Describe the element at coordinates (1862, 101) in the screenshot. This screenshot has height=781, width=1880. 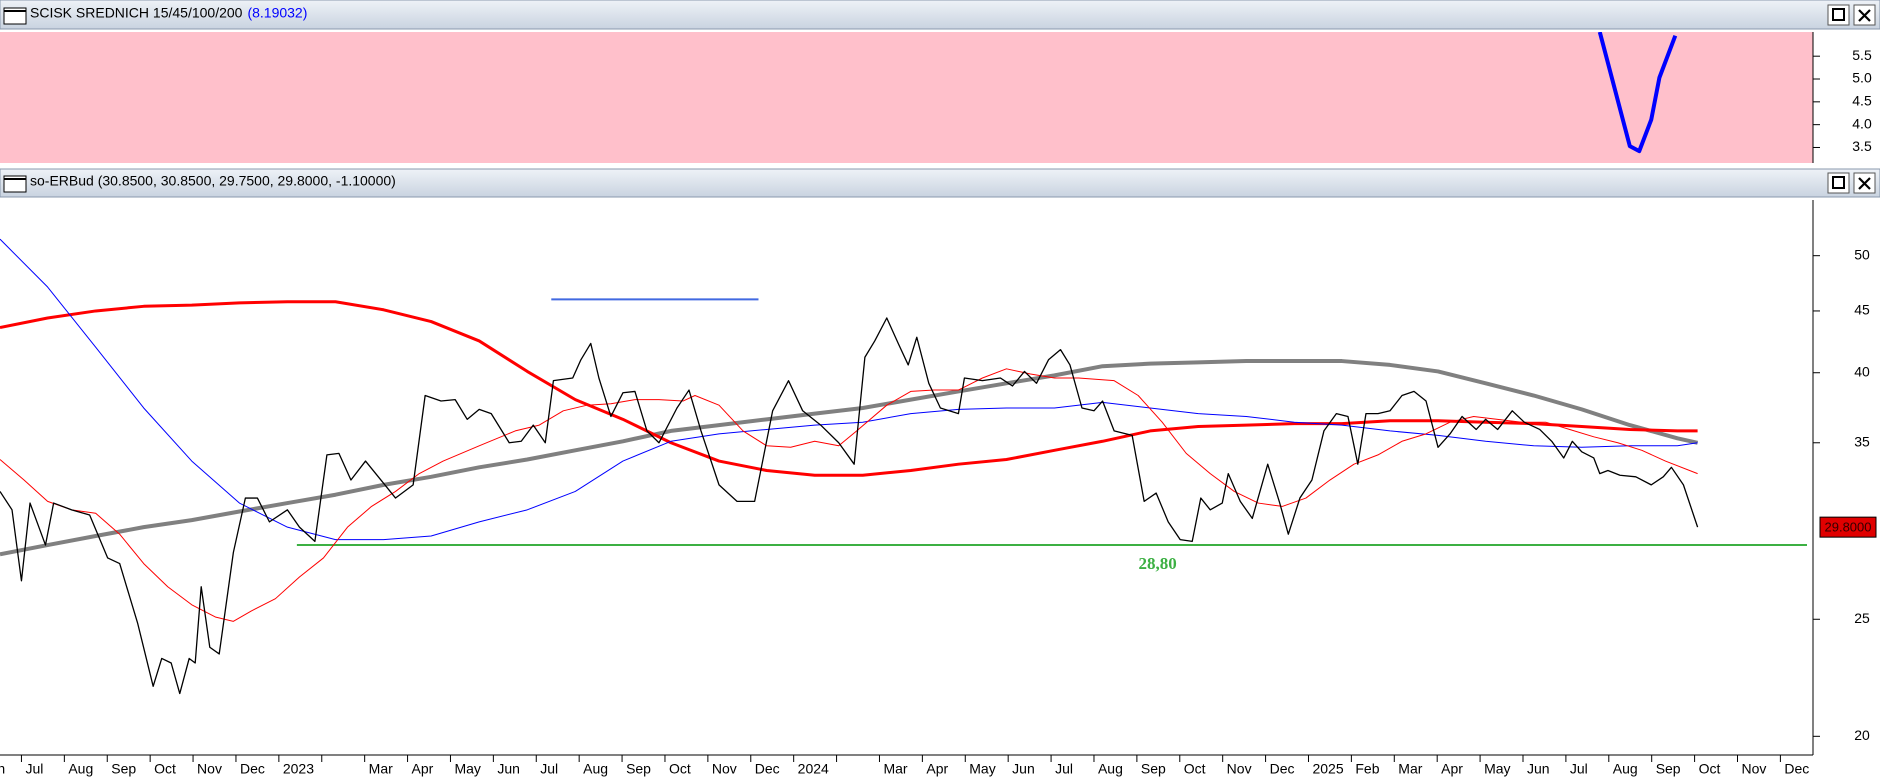
I see `y-tick-label: 4.5` at that location.